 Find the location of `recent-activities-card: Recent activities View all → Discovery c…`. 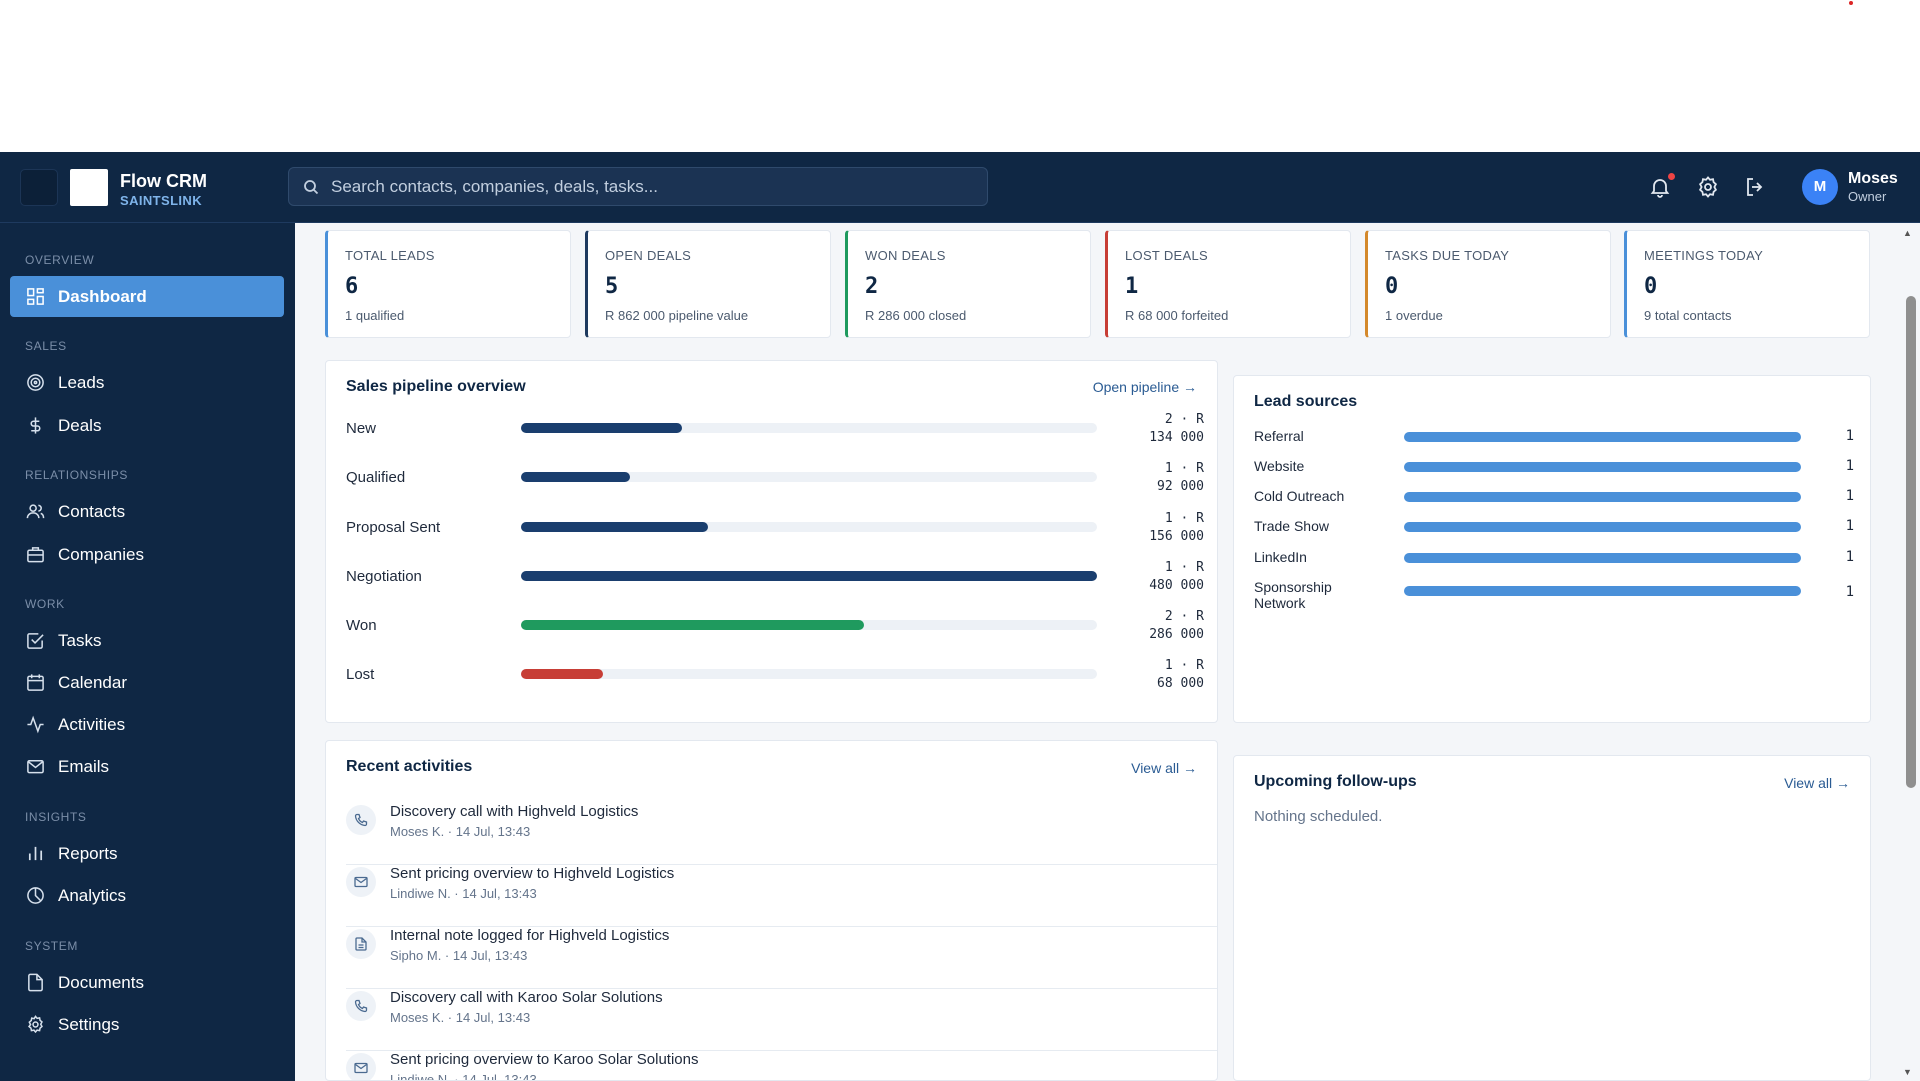

recent-activities-card: Recent activities View all → Discovery c… is located at coordinates (771, 910).